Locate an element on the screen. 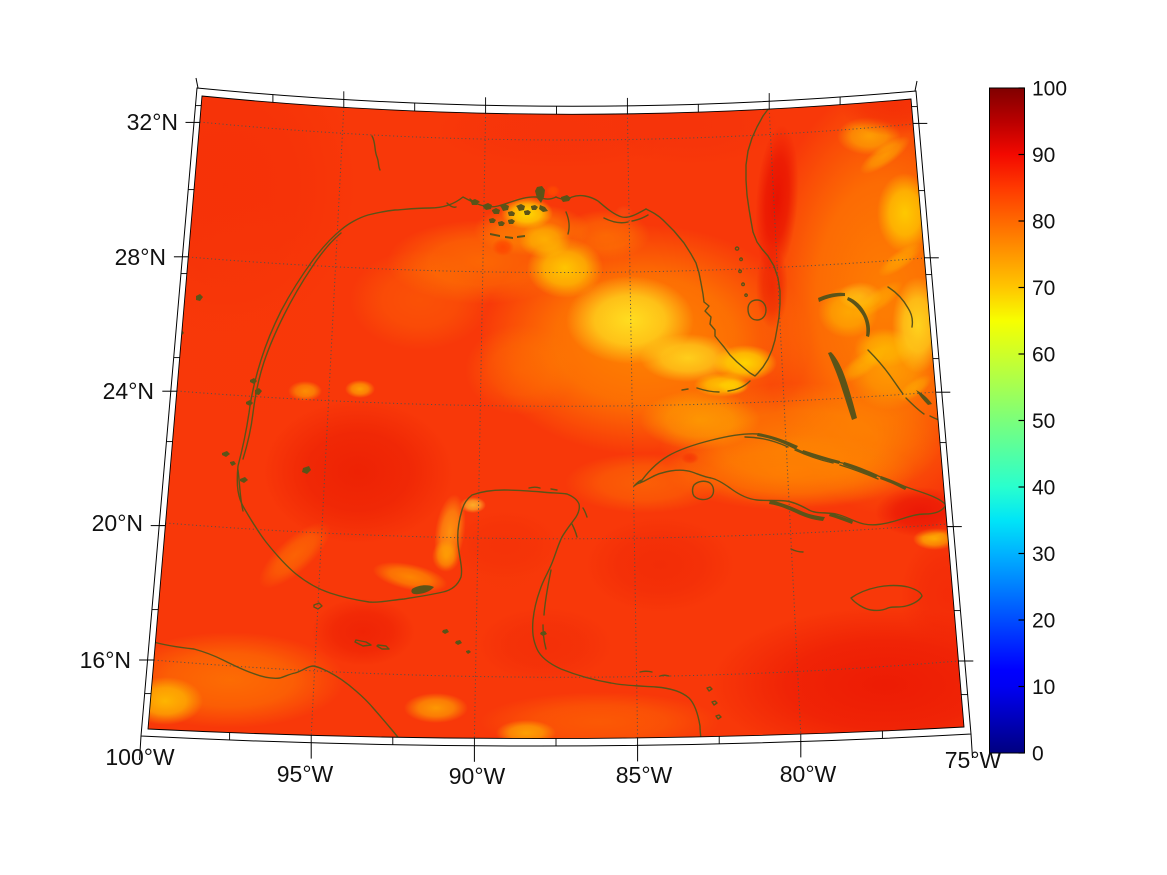  svg-text: 90°W is located at coordinates (477, 776).